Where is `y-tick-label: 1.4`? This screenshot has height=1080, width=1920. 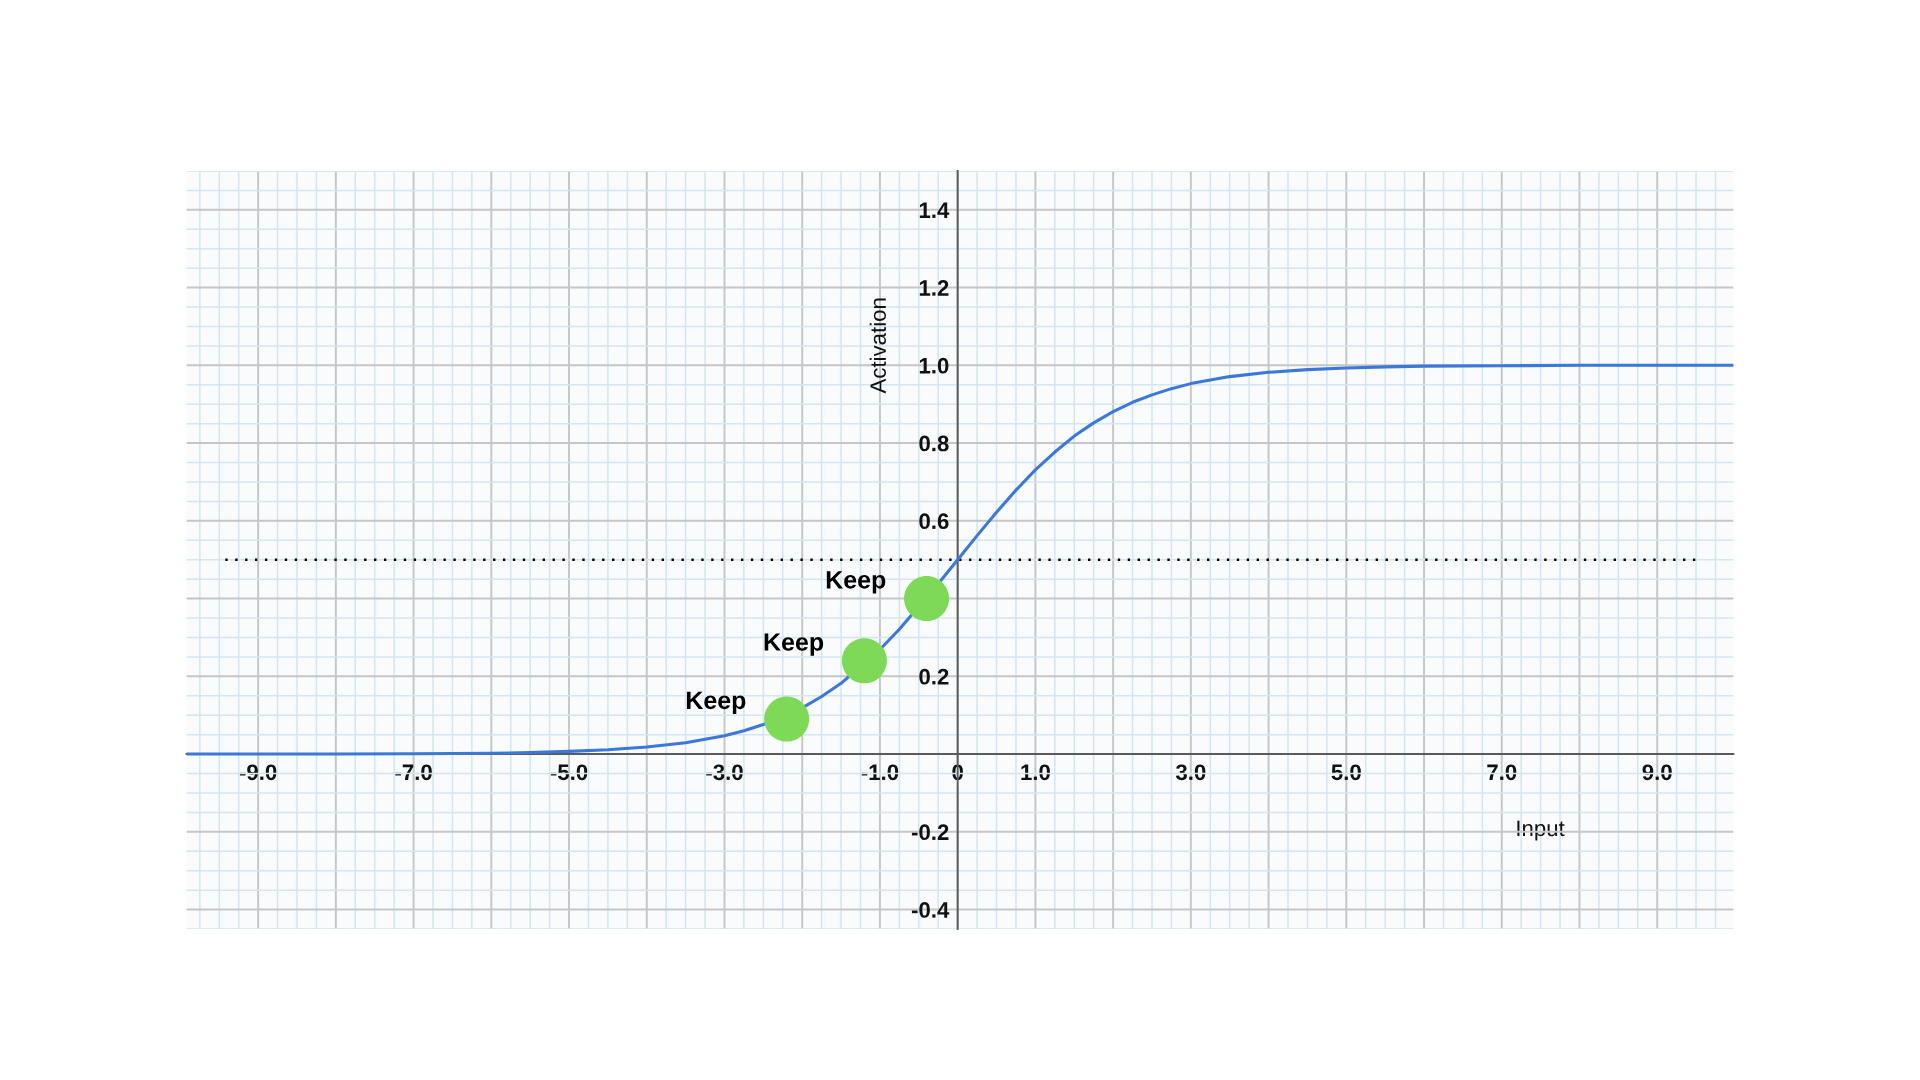 y-tick-label: 1.4 is located at coordinates (934, 210).